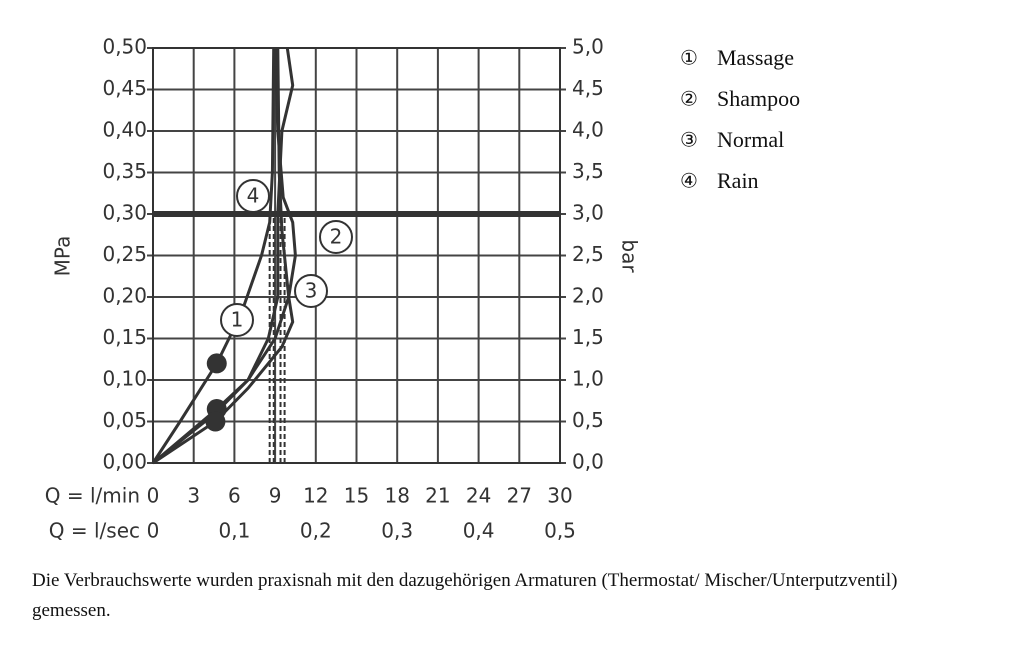 The image size is (1024, 652). Describe the element at coordinates (356, 496) in the screenshot. I see `x-tick-label: 15` at that location.